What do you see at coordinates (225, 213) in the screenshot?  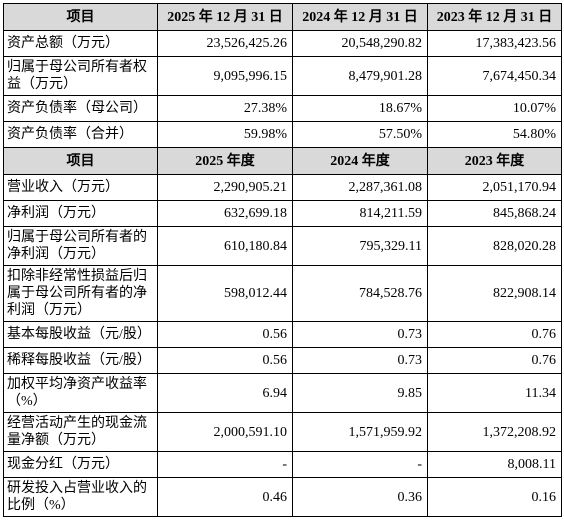 I see `value-cell: 632,699.18` at bounding box center [225, 213].